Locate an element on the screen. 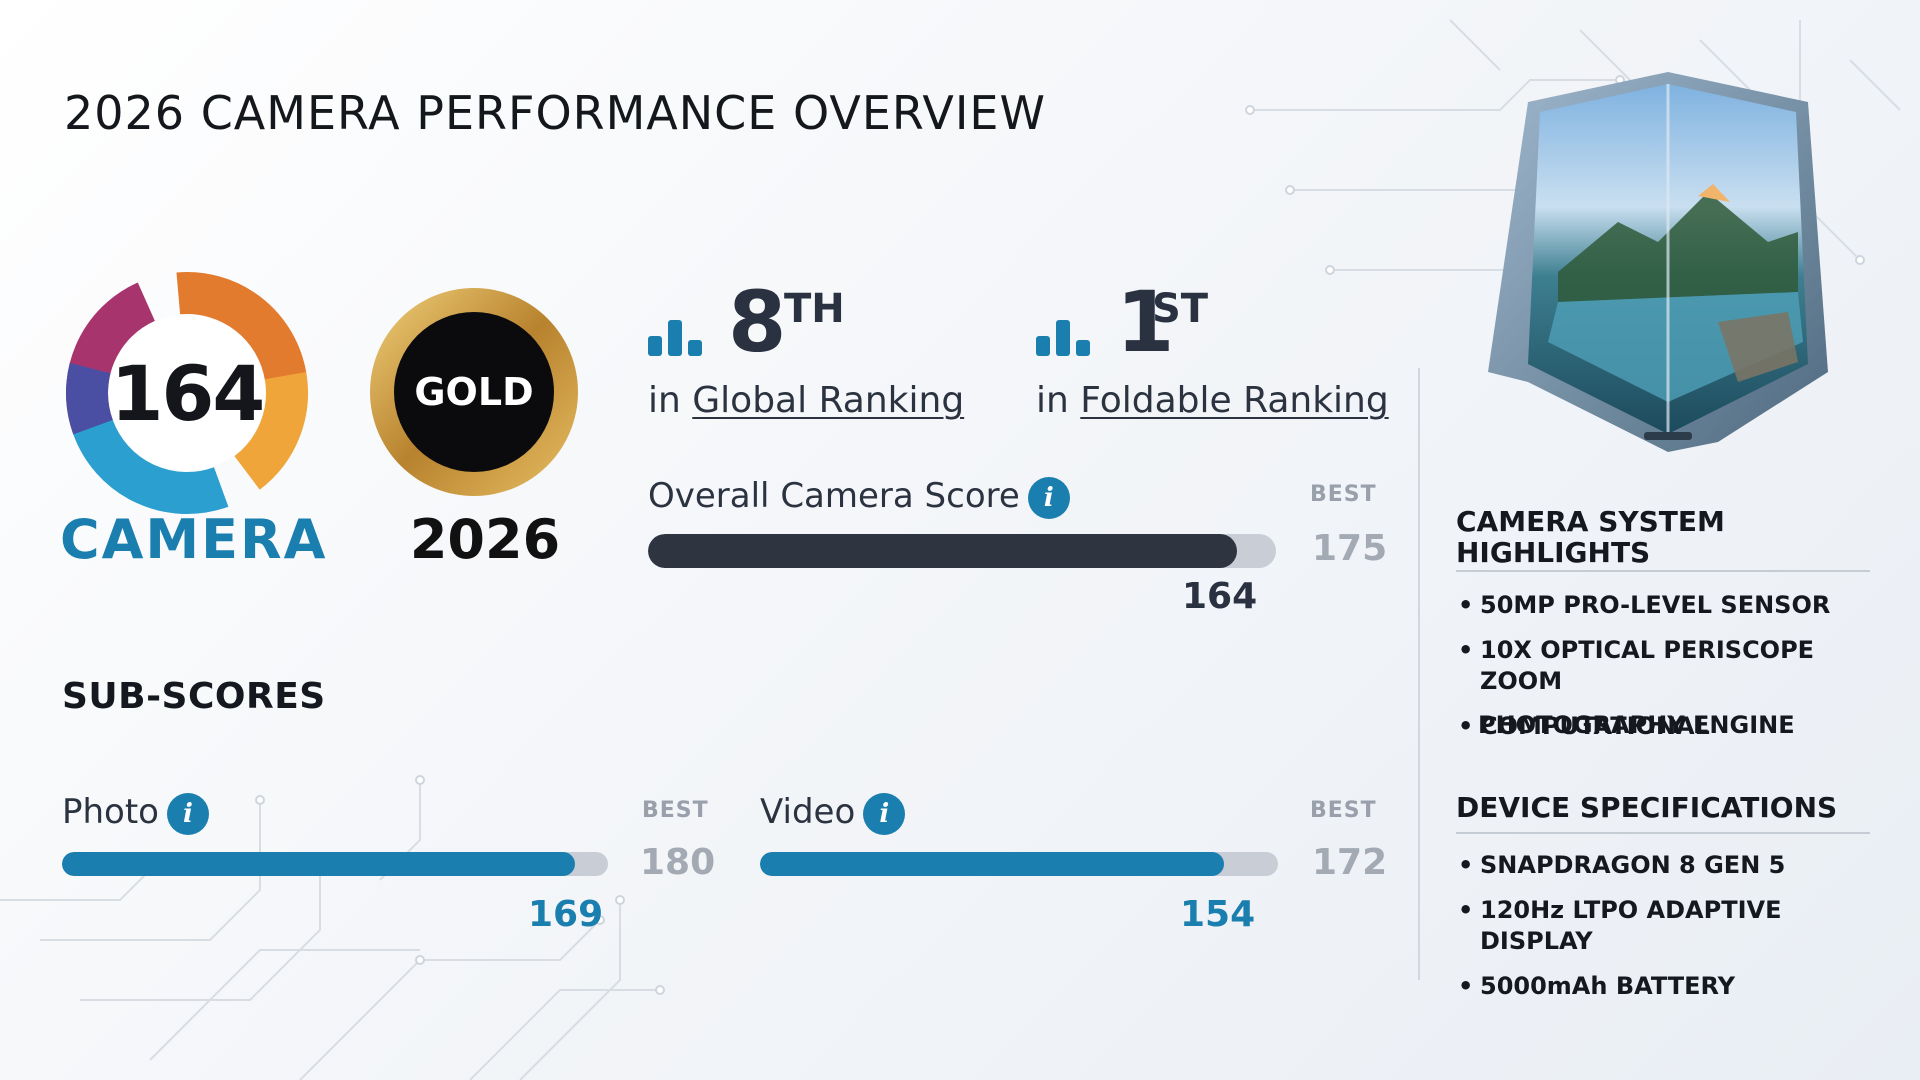 This screenshot has width=1920, height=1080. gold-award-label: GOLD is located at coordinates (474, 392).